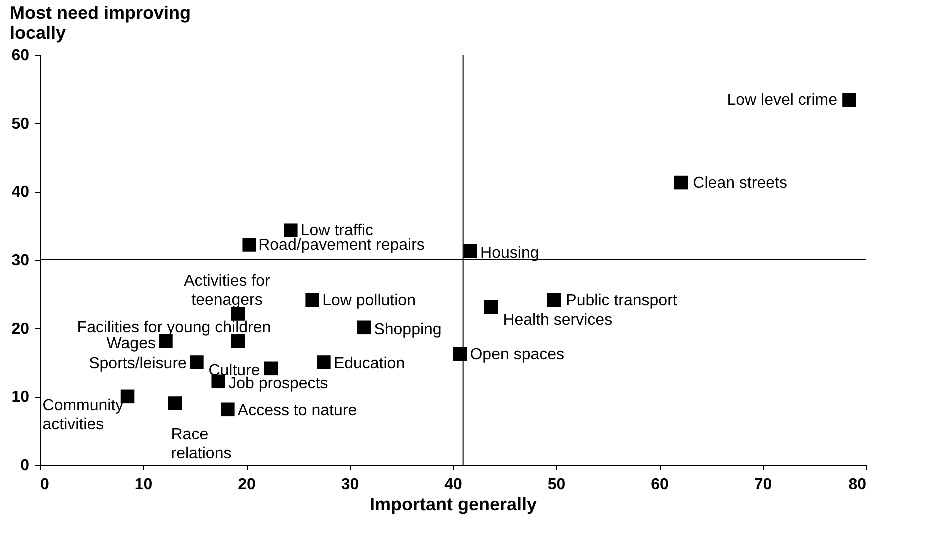 Image resolution: width=932 pixels, height=552 pixels. What do you see at coordinates (763, 485) in the screenshot?
I see `x-tick-label: 70` at bounding box center [763, 485].